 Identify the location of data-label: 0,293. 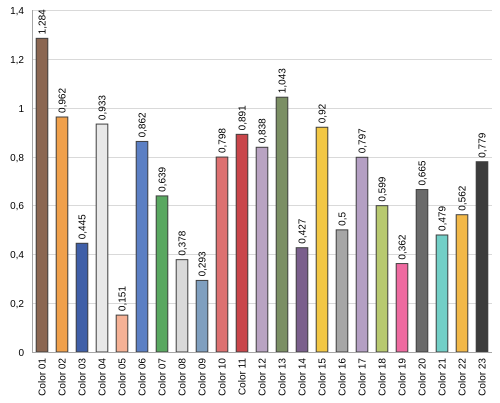
(203, 263).